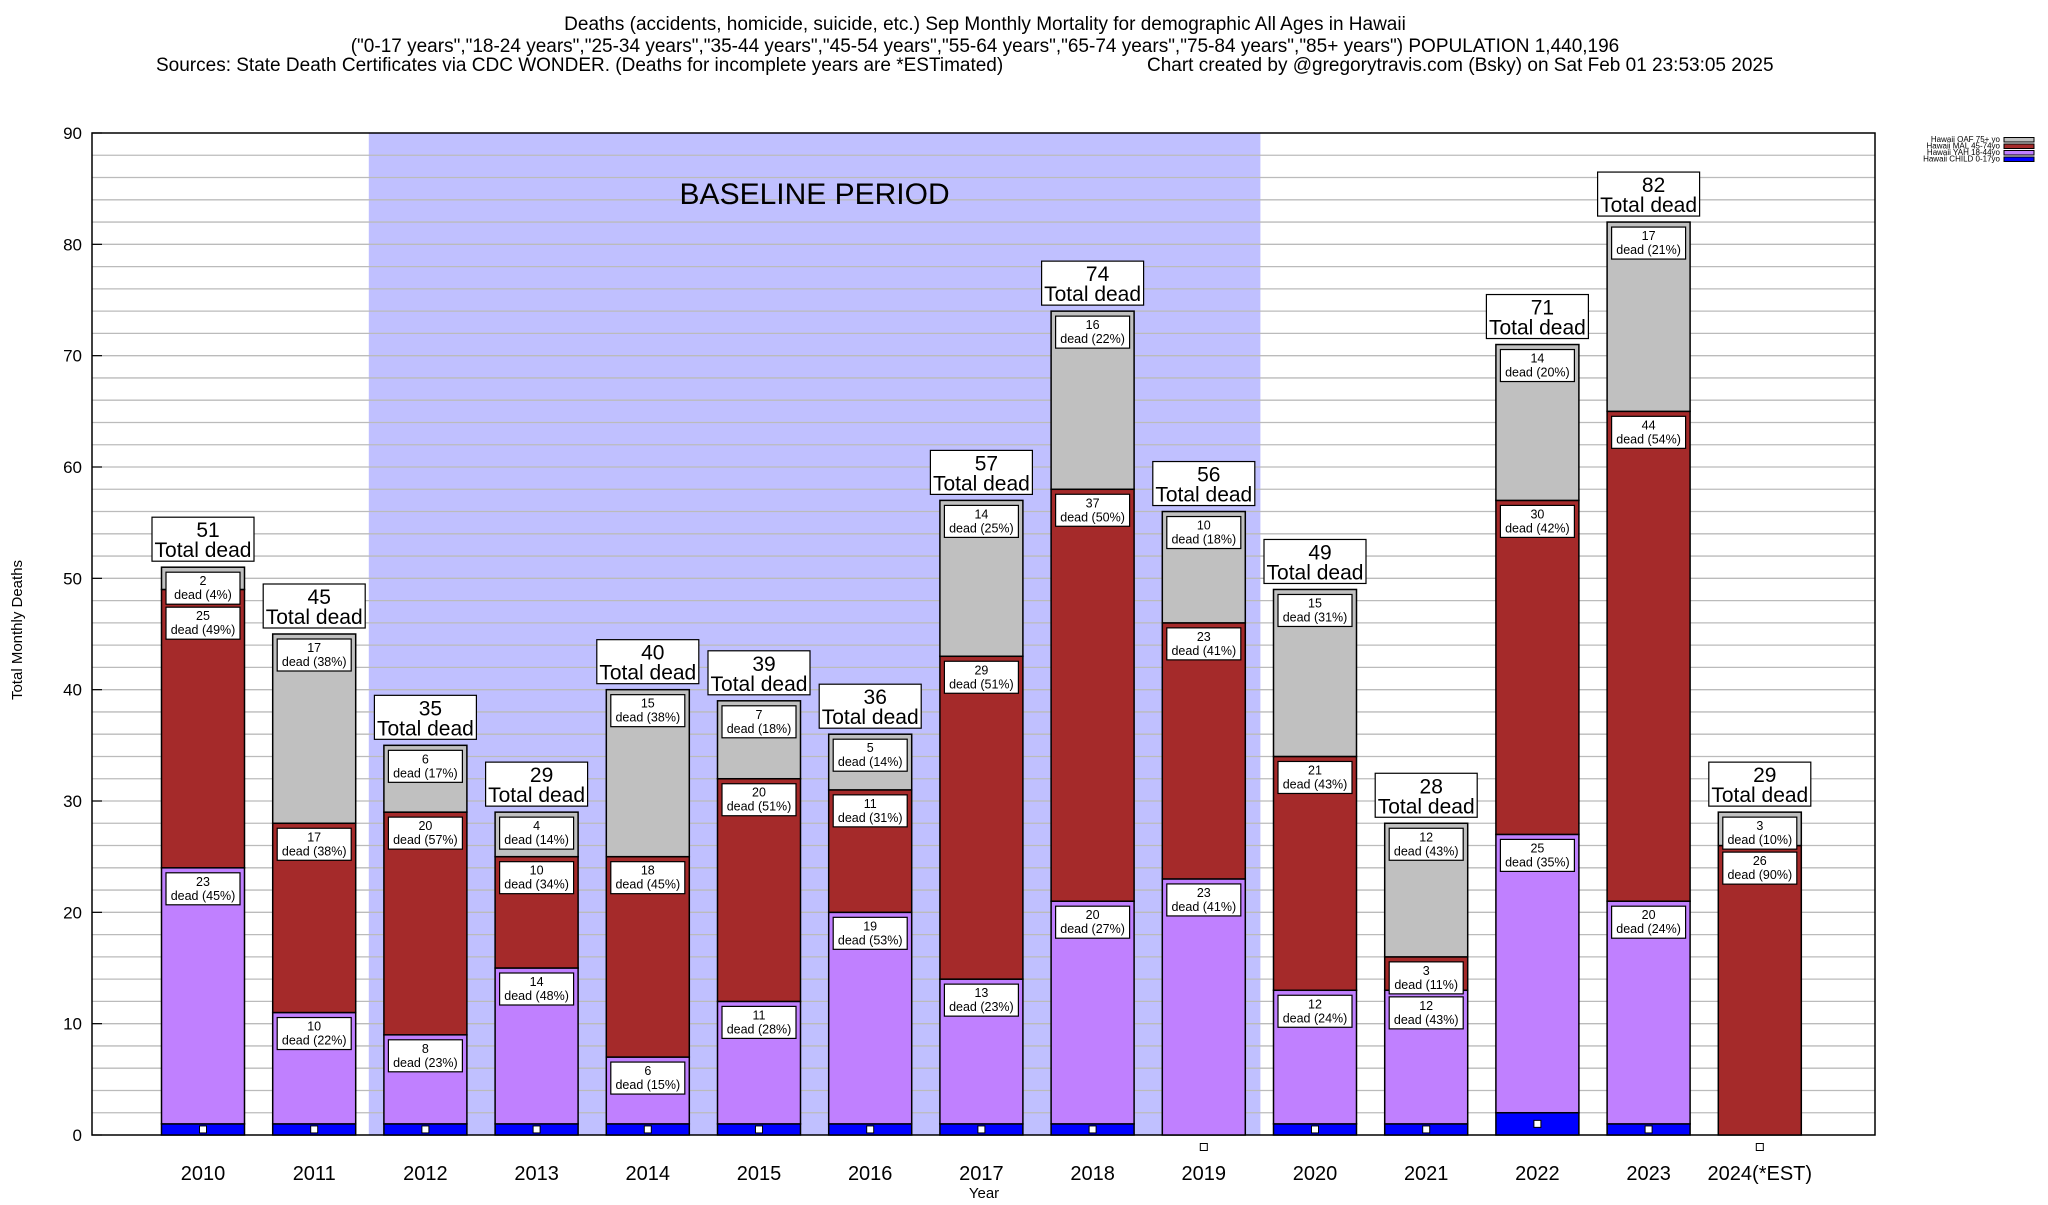  Describe the element at coordinates (647, 718) in the screenshot. I see `segment-label-percent: dead (38%)` at that location.